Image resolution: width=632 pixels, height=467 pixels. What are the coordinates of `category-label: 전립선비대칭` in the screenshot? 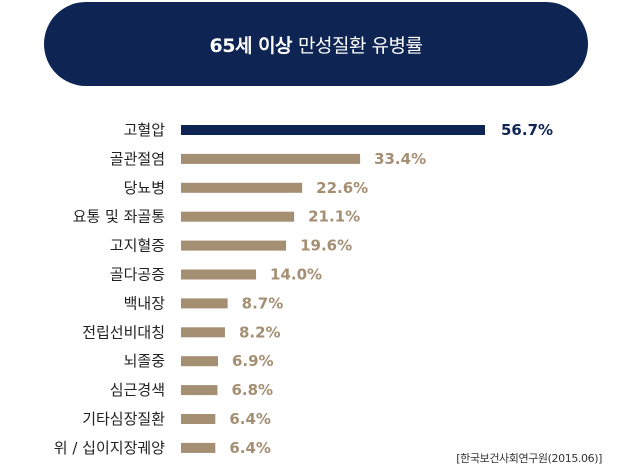 It's located at (123, 332).